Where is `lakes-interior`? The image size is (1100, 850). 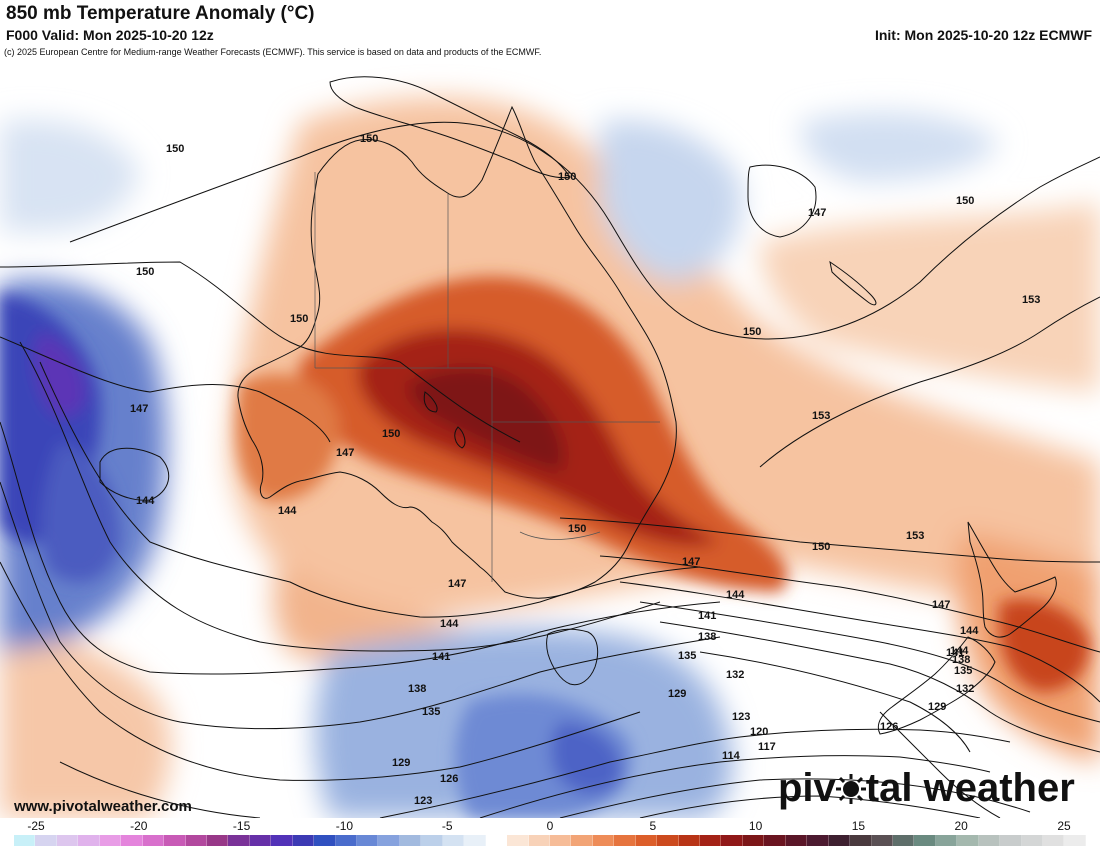 lakes-interior is located at coordinates (444, 420).